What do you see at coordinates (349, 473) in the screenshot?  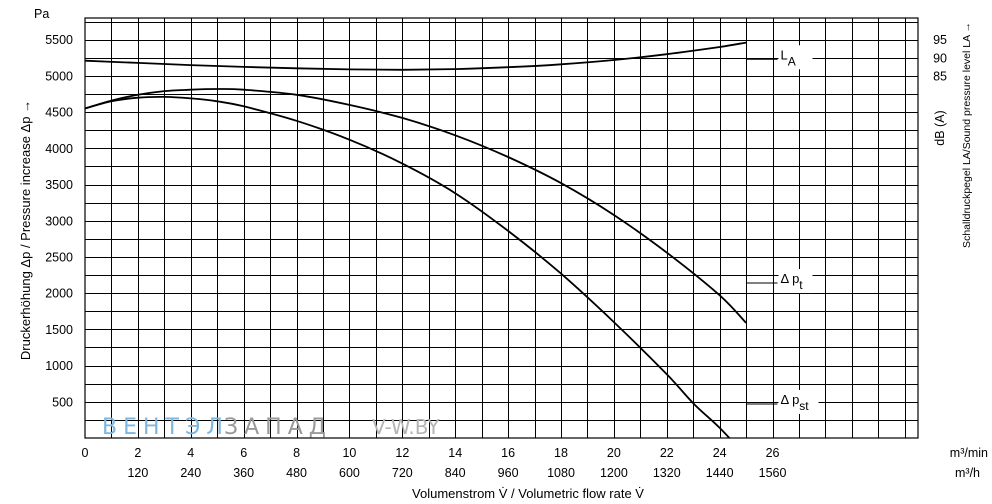 I see `x-tick-label-secondary: 600` at bounding box center [349, 473].